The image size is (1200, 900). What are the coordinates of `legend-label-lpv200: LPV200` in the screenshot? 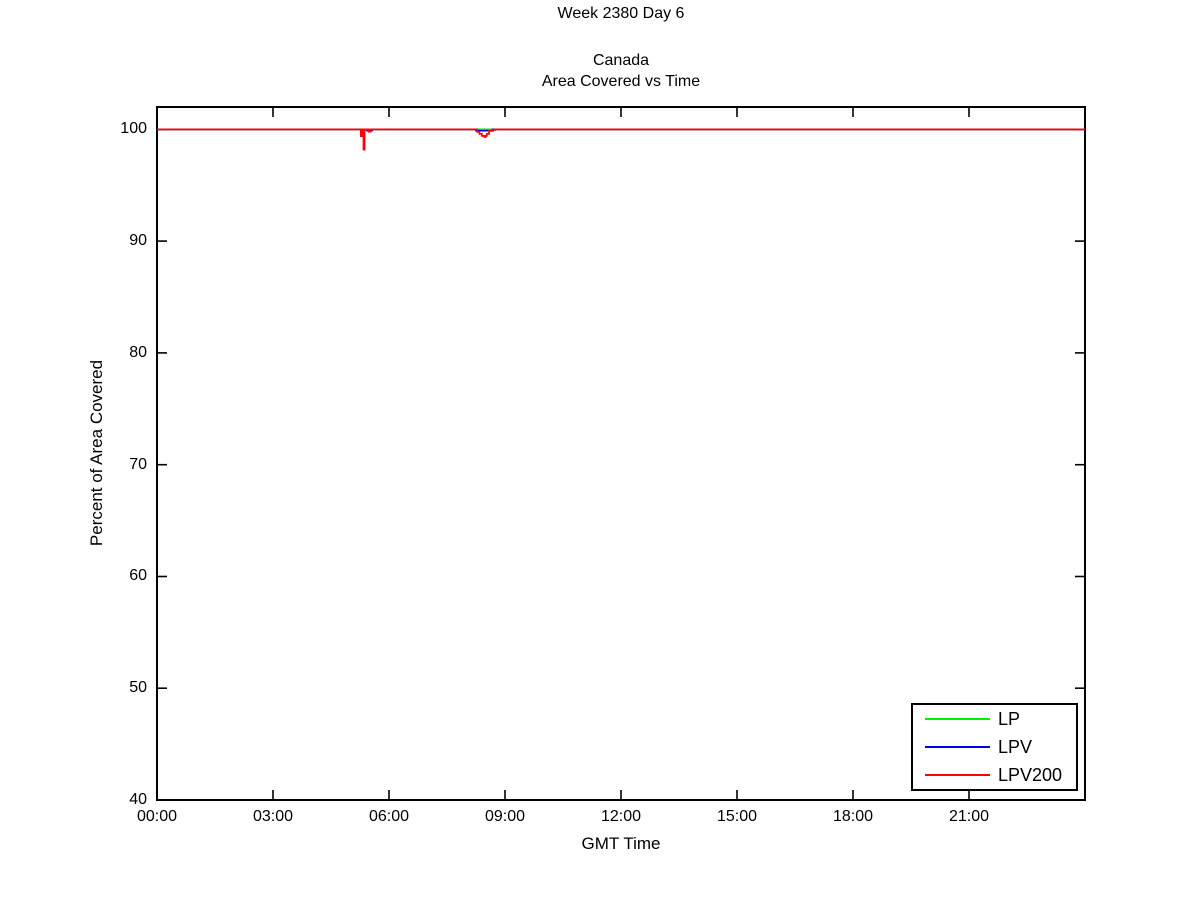 It's located at (1030, 775).